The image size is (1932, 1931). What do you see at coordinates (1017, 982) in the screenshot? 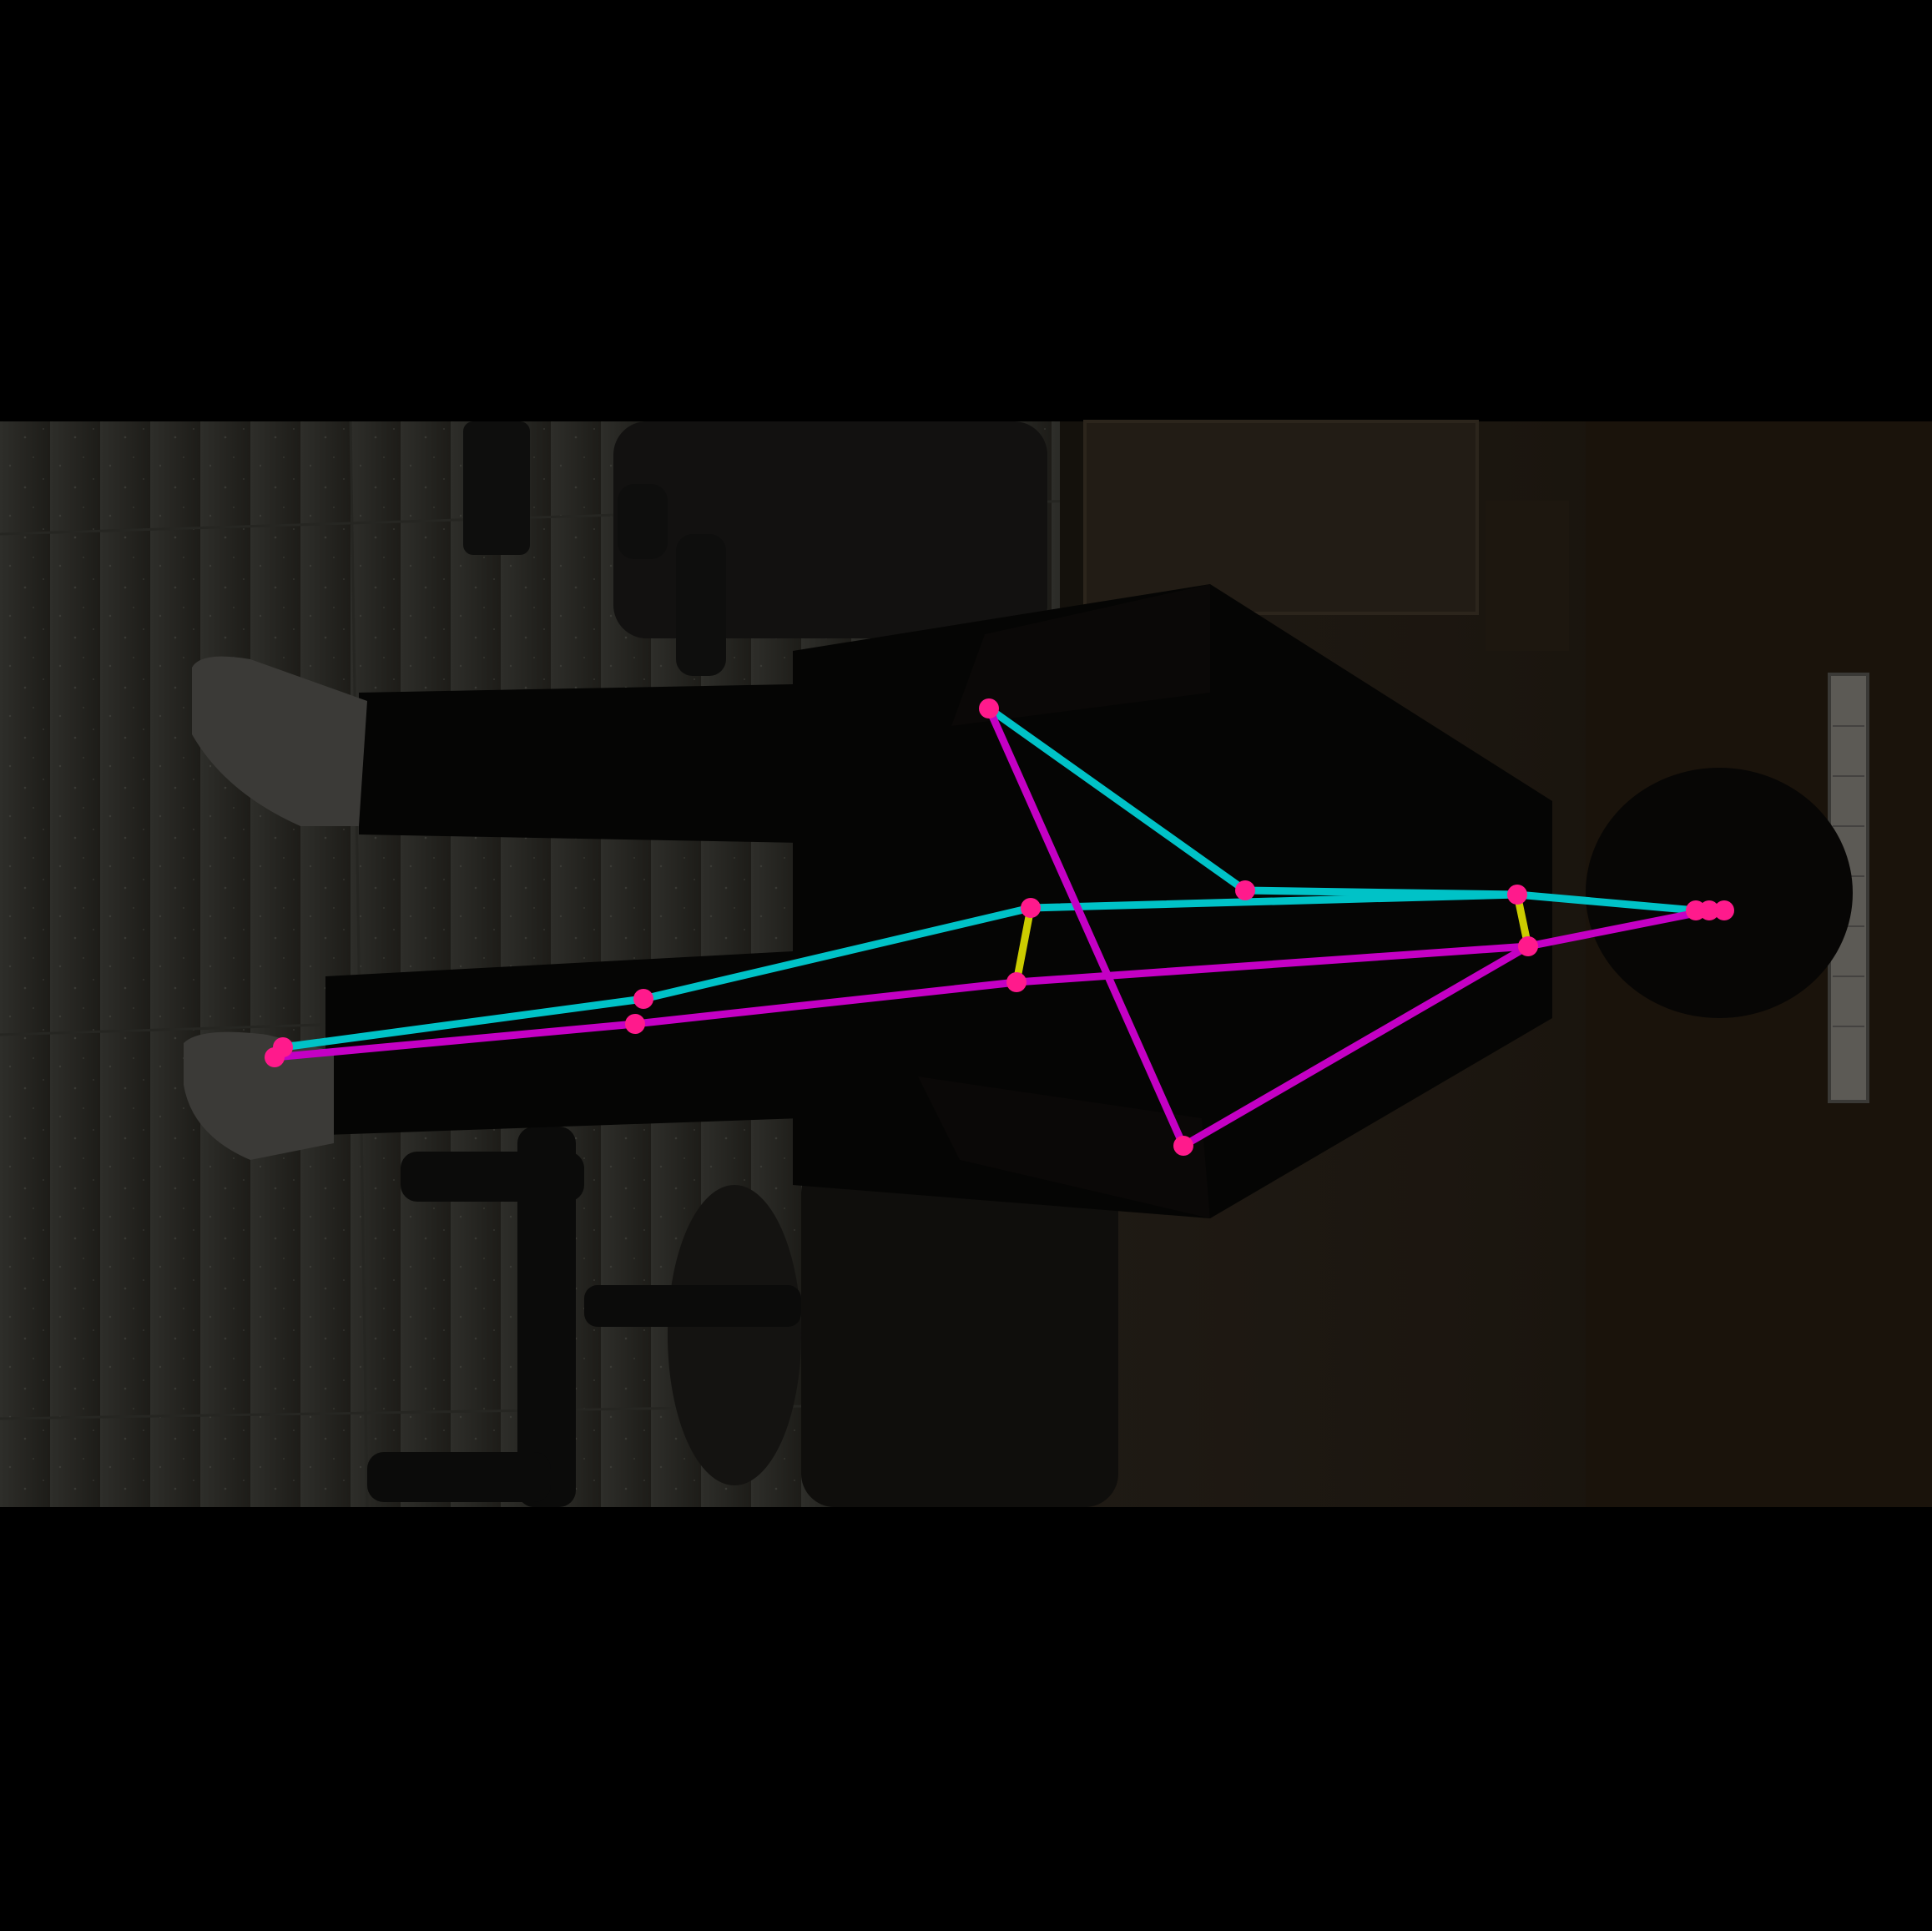
I see `keypoint-left-hip` at bounding box center [1017, 982].